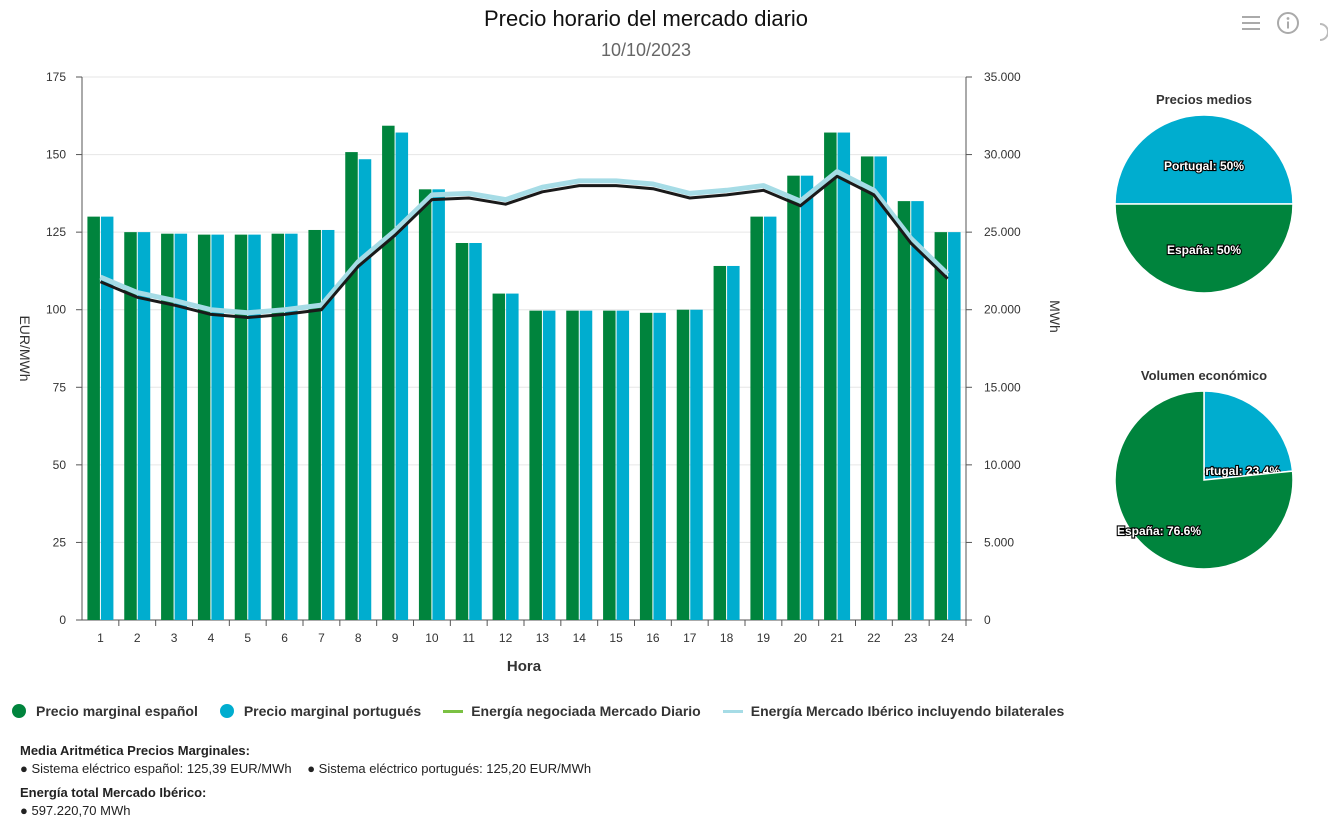 The image size is (1344, 832). I want to click on energy-total-value: ● 597.220,70 MWh, so click(75, 810).